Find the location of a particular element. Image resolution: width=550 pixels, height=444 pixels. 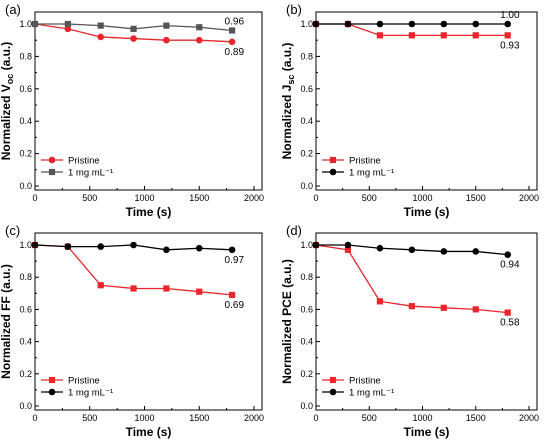

y-axis-title-main: Normalized FF (a.u.) is located at coordinates (6, 321).